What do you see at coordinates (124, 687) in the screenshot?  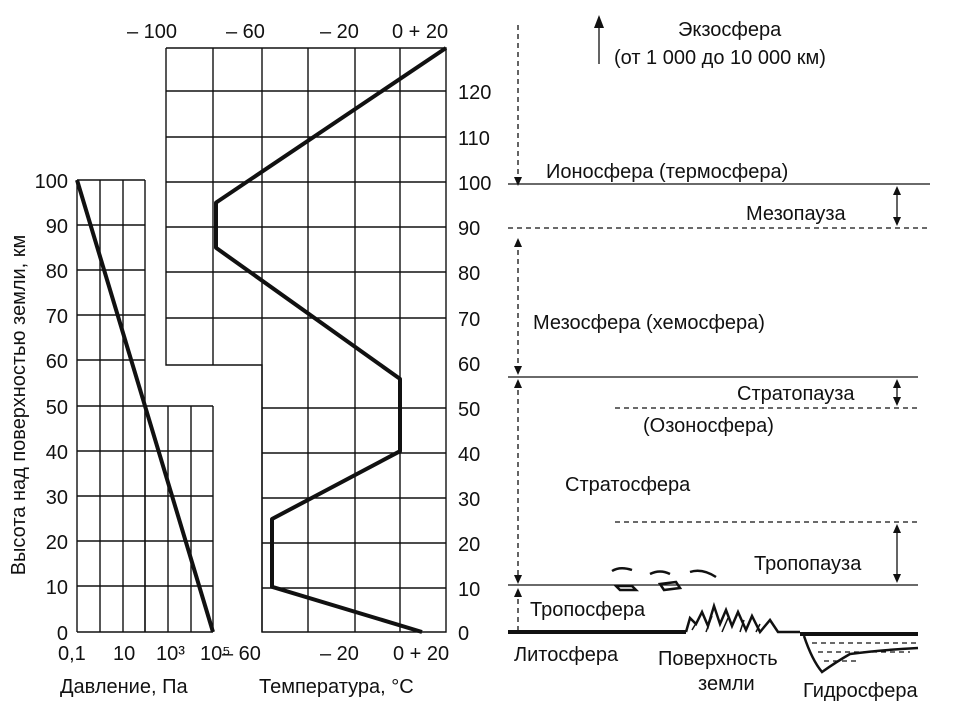 I see `pressure-x-axis-title: Давление, Па` at bounding box center [124, 687].